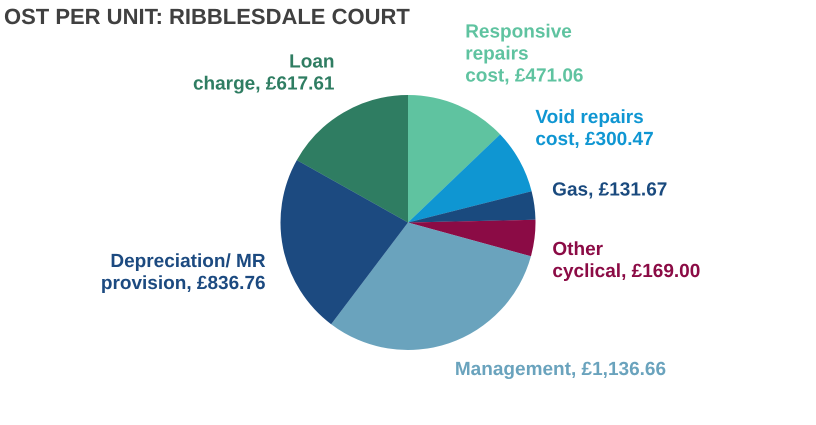 Image resolution: width=816 pixels, height=425 pixels. I want to click on slice-label: Void repairs cost, £300.47, so click(594, 128).